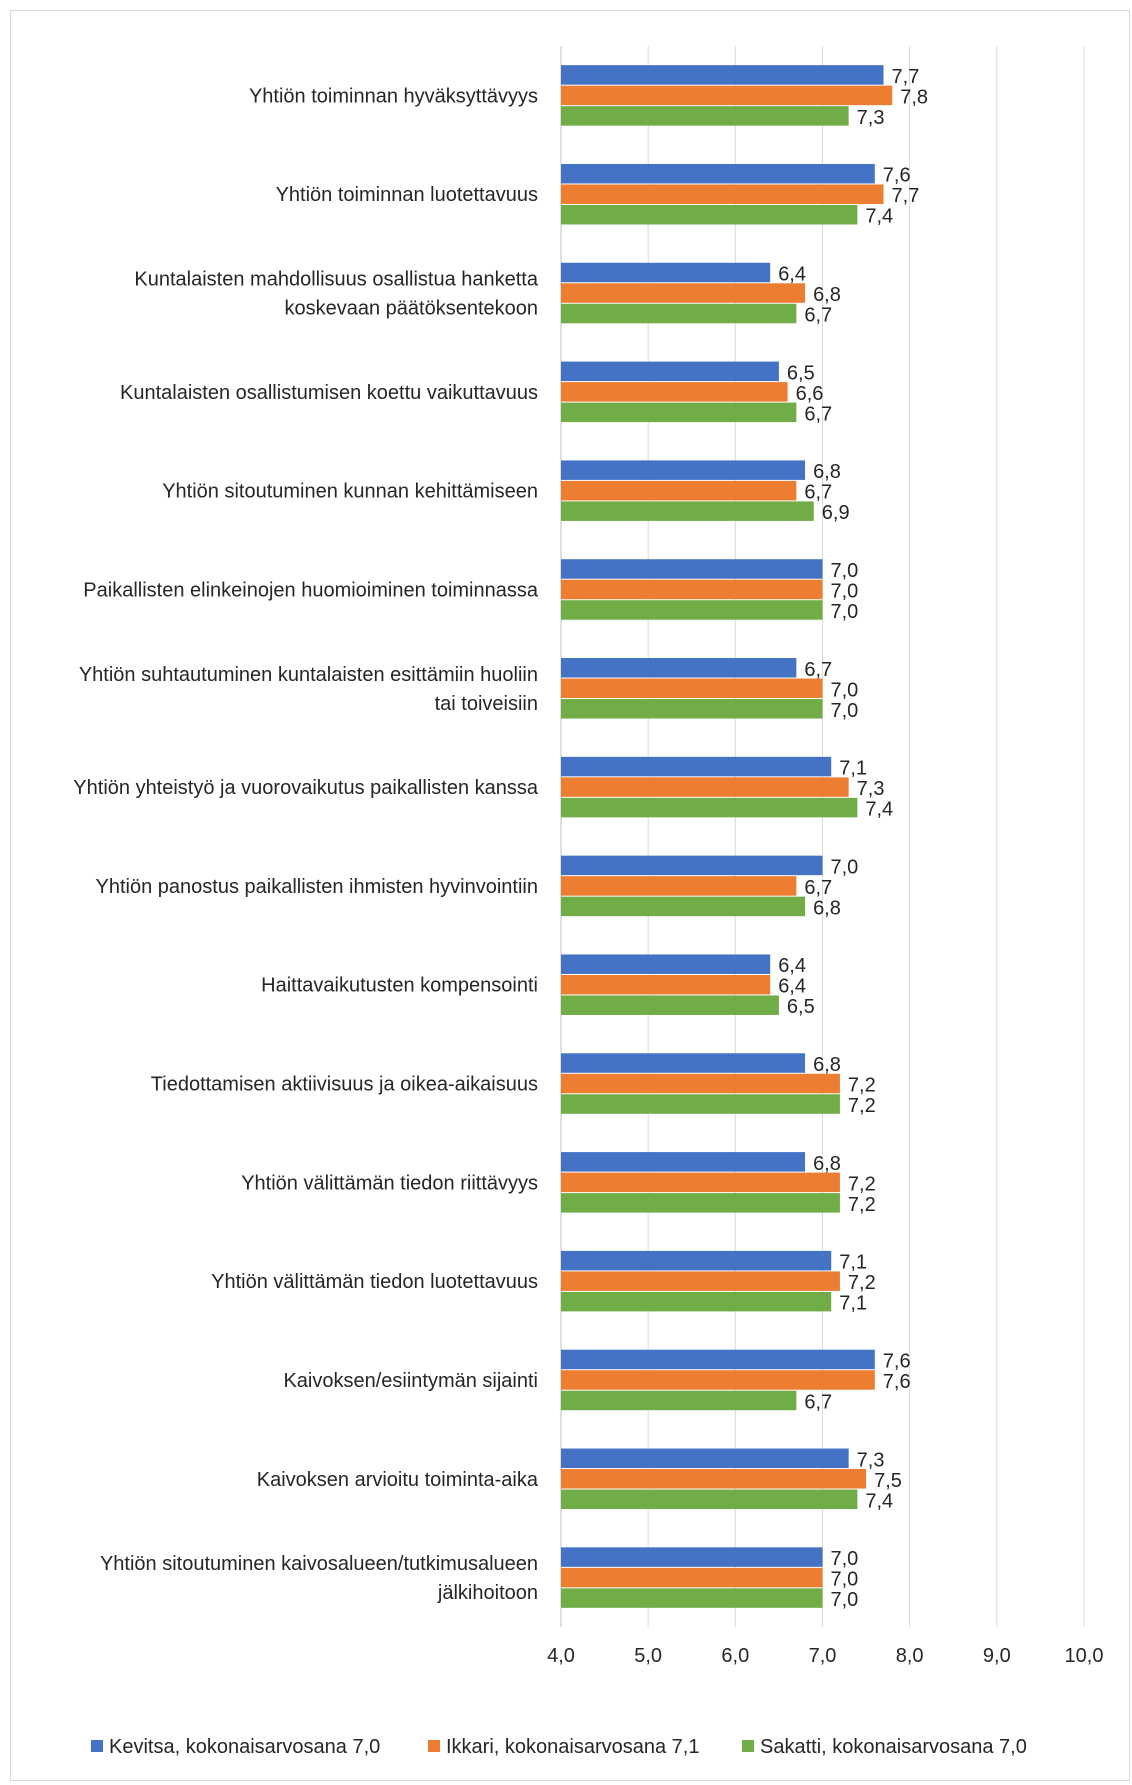 Image resolution: width=1132 pixels, height=1785 pixels. I want to click on x-tick-label: 4,0, so click(561, 1656).